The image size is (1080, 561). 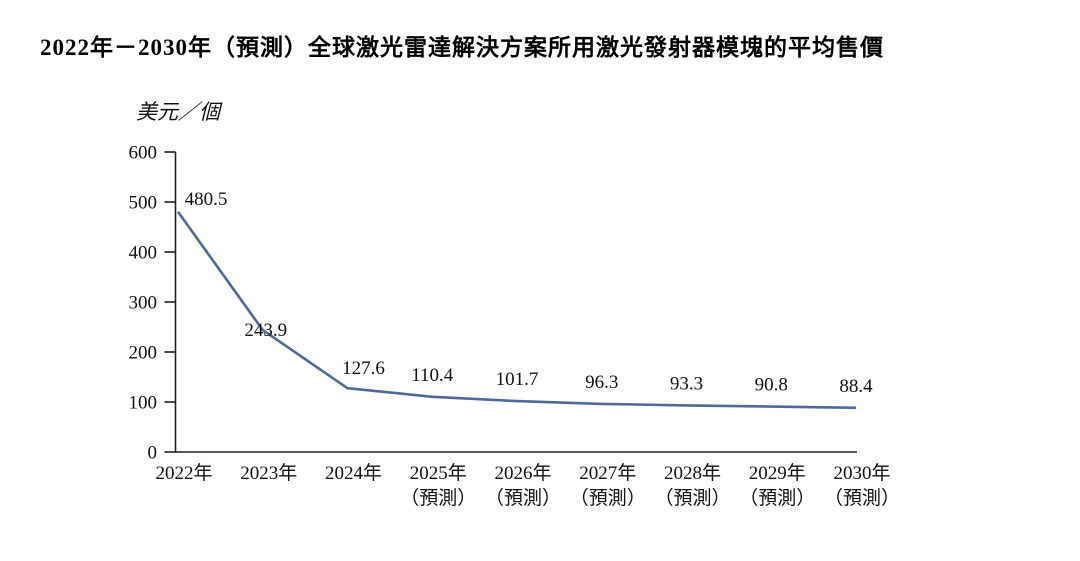 What do you see at coordinates (265, 330) in the screenshot?
I see `data-label: 243.9` at bounding box center [265, 330].